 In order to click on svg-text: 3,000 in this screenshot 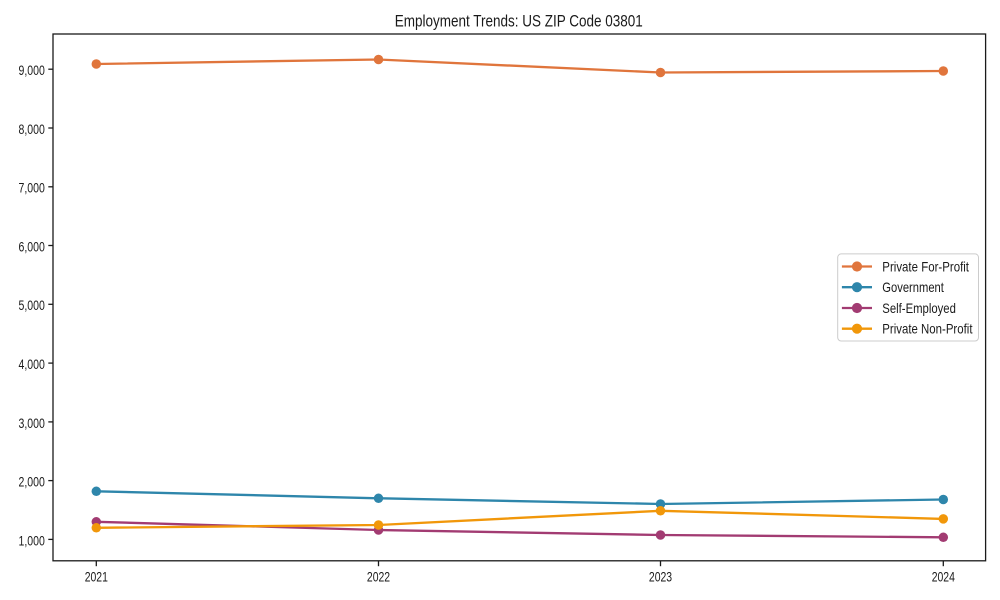, I will do `click(32, 424)`.